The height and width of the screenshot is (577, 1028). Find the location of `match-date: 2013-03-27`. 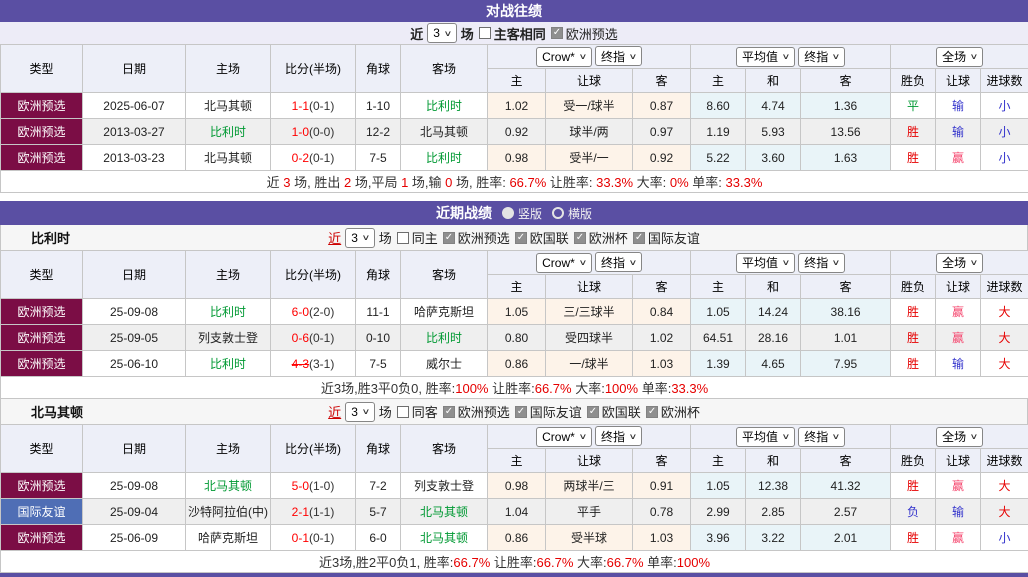

match-date: 2013-03-27 is located at coordinates (134, 132).